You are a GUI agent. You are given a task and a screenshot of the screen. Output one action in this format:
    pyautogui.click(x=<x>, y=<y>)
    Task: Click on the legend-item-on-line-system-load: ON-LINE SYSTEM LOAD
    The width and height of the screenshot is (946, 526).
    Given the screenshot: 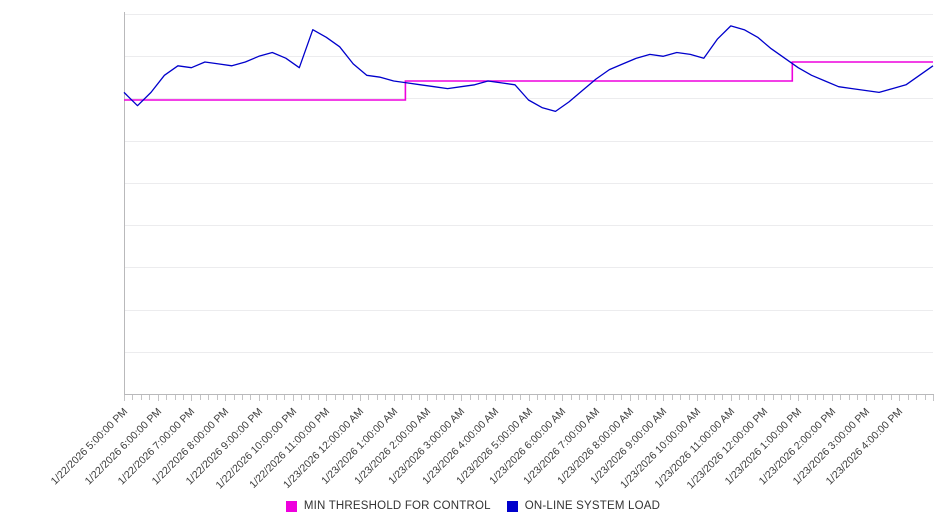 What is the action you would take?
    pyautogui.click(x=583, y=506)
    